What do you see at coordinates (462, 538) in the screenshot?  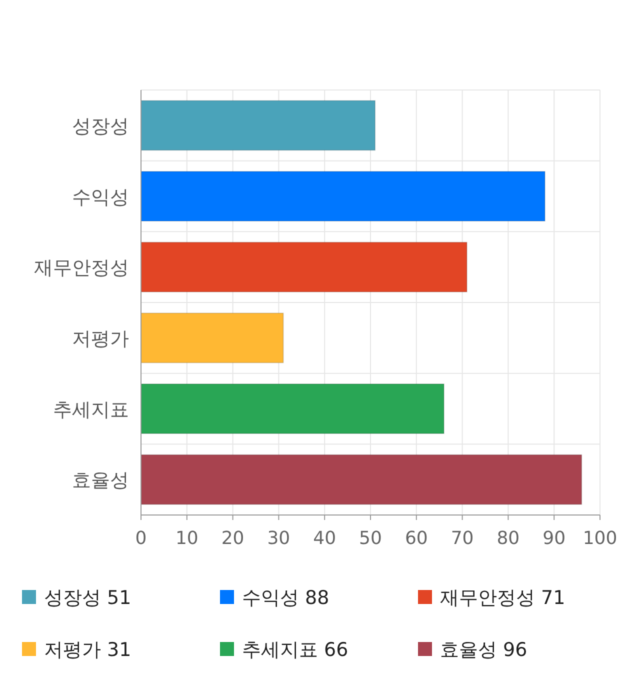 I see `x-tick-label: 70` at bounding box center [462, 538].